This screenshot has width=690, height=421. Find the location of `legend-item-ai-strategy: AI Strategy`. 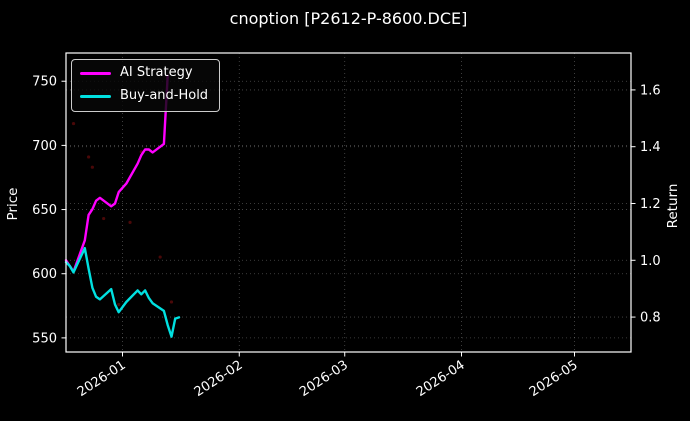

legend-item-ai-strategy: AI Strategy is located at coordinates (144, 73).